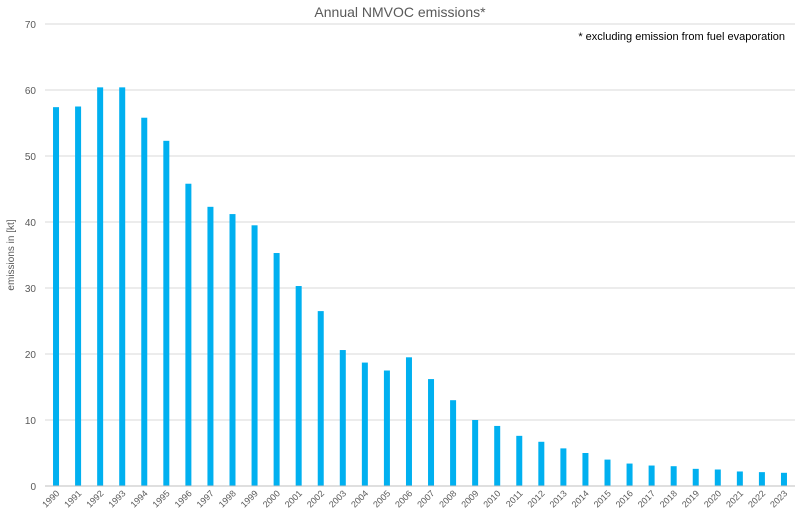 This screenshot has height=518, width=801. I want to click on bar-2006, so click(408, 421).